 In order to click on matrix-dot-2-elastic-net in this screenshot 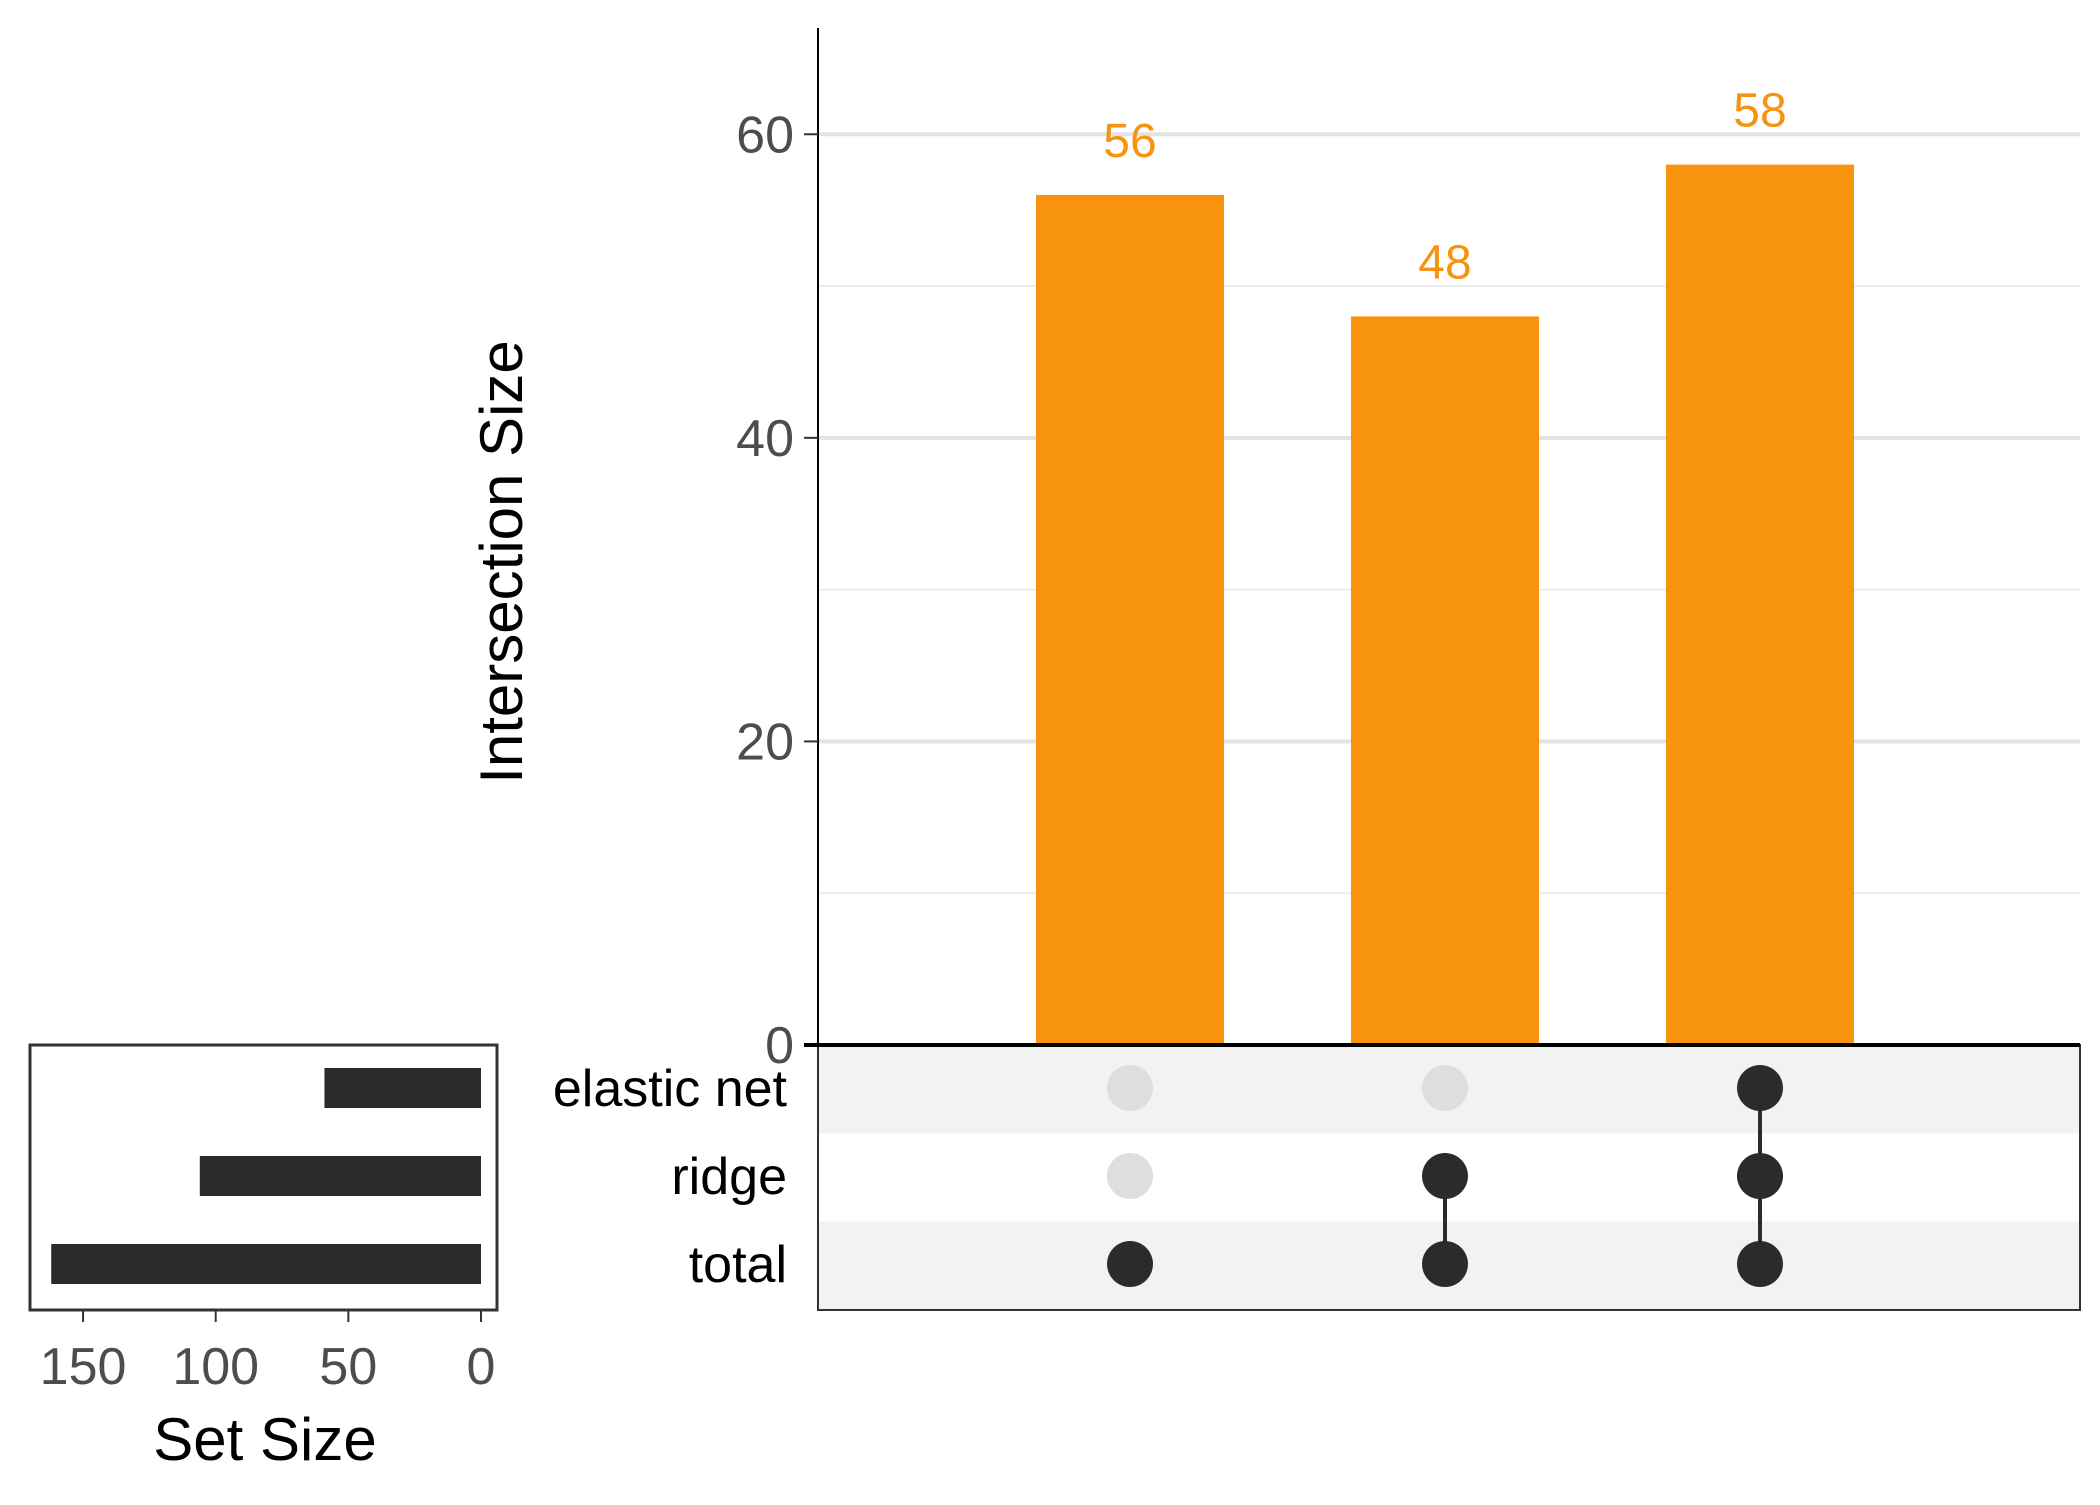, I will do `click(1445, 1088)`.